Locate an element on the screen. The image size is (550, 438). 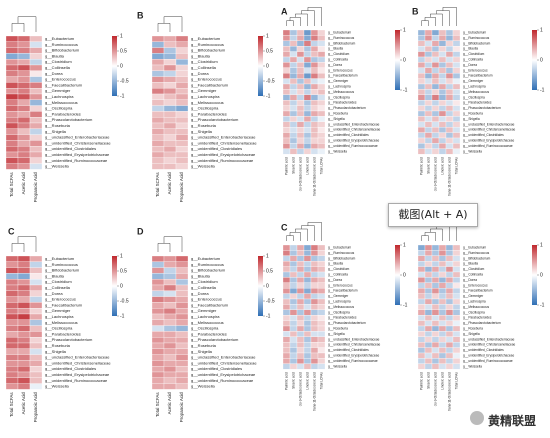
row-label: g__Collinsella is located at coordinates (473, 60).